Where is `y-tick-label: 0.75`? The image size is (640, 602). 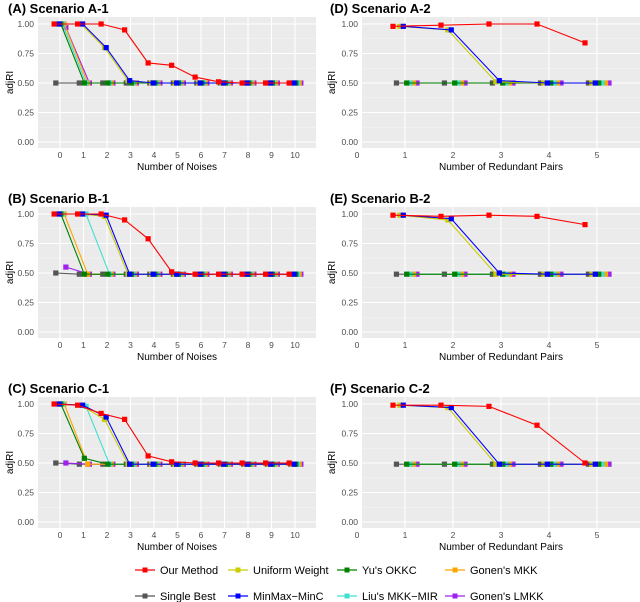 y-tick-label: 0.75 is located at coordinates (349, 434).